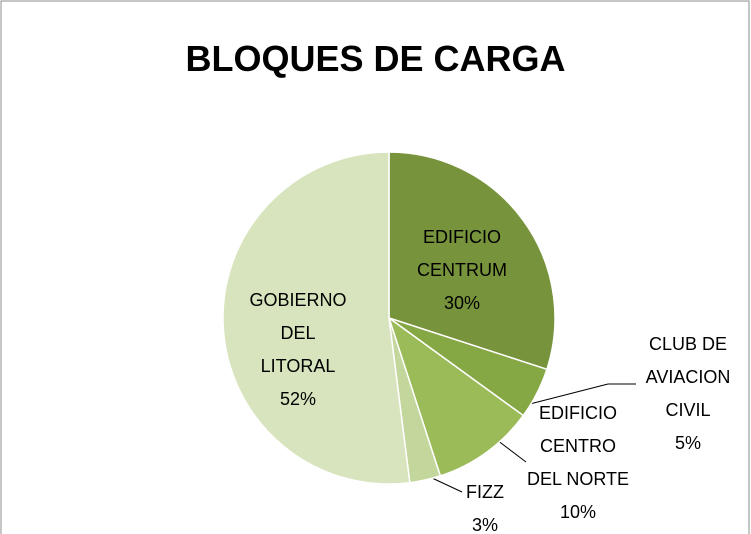 The width and height of the screenshot is (751, 534). Describe the element at coordinates (485, 492) in the screenshot. I see `category-label: FIZZ` at that location.